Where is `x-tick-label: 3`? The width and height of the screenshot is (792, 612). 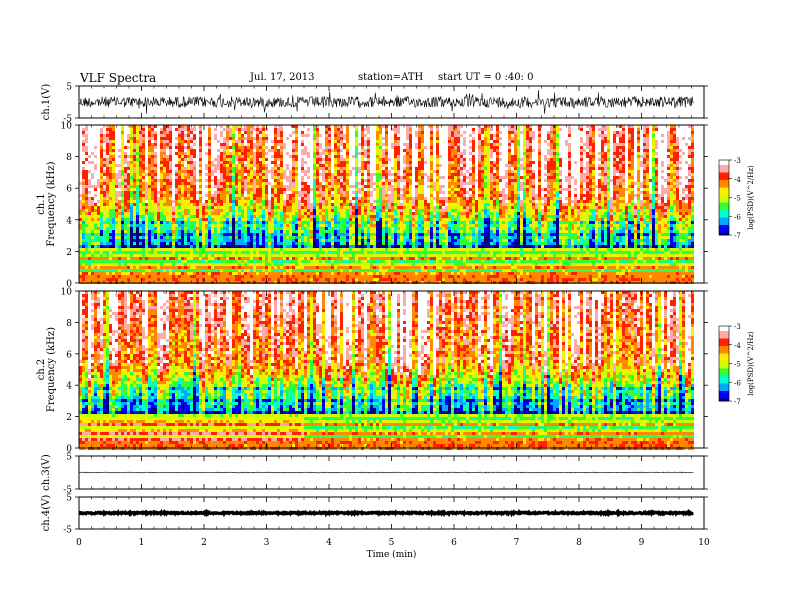
x-tick-label: 3 is located at coordinates (267, 543).